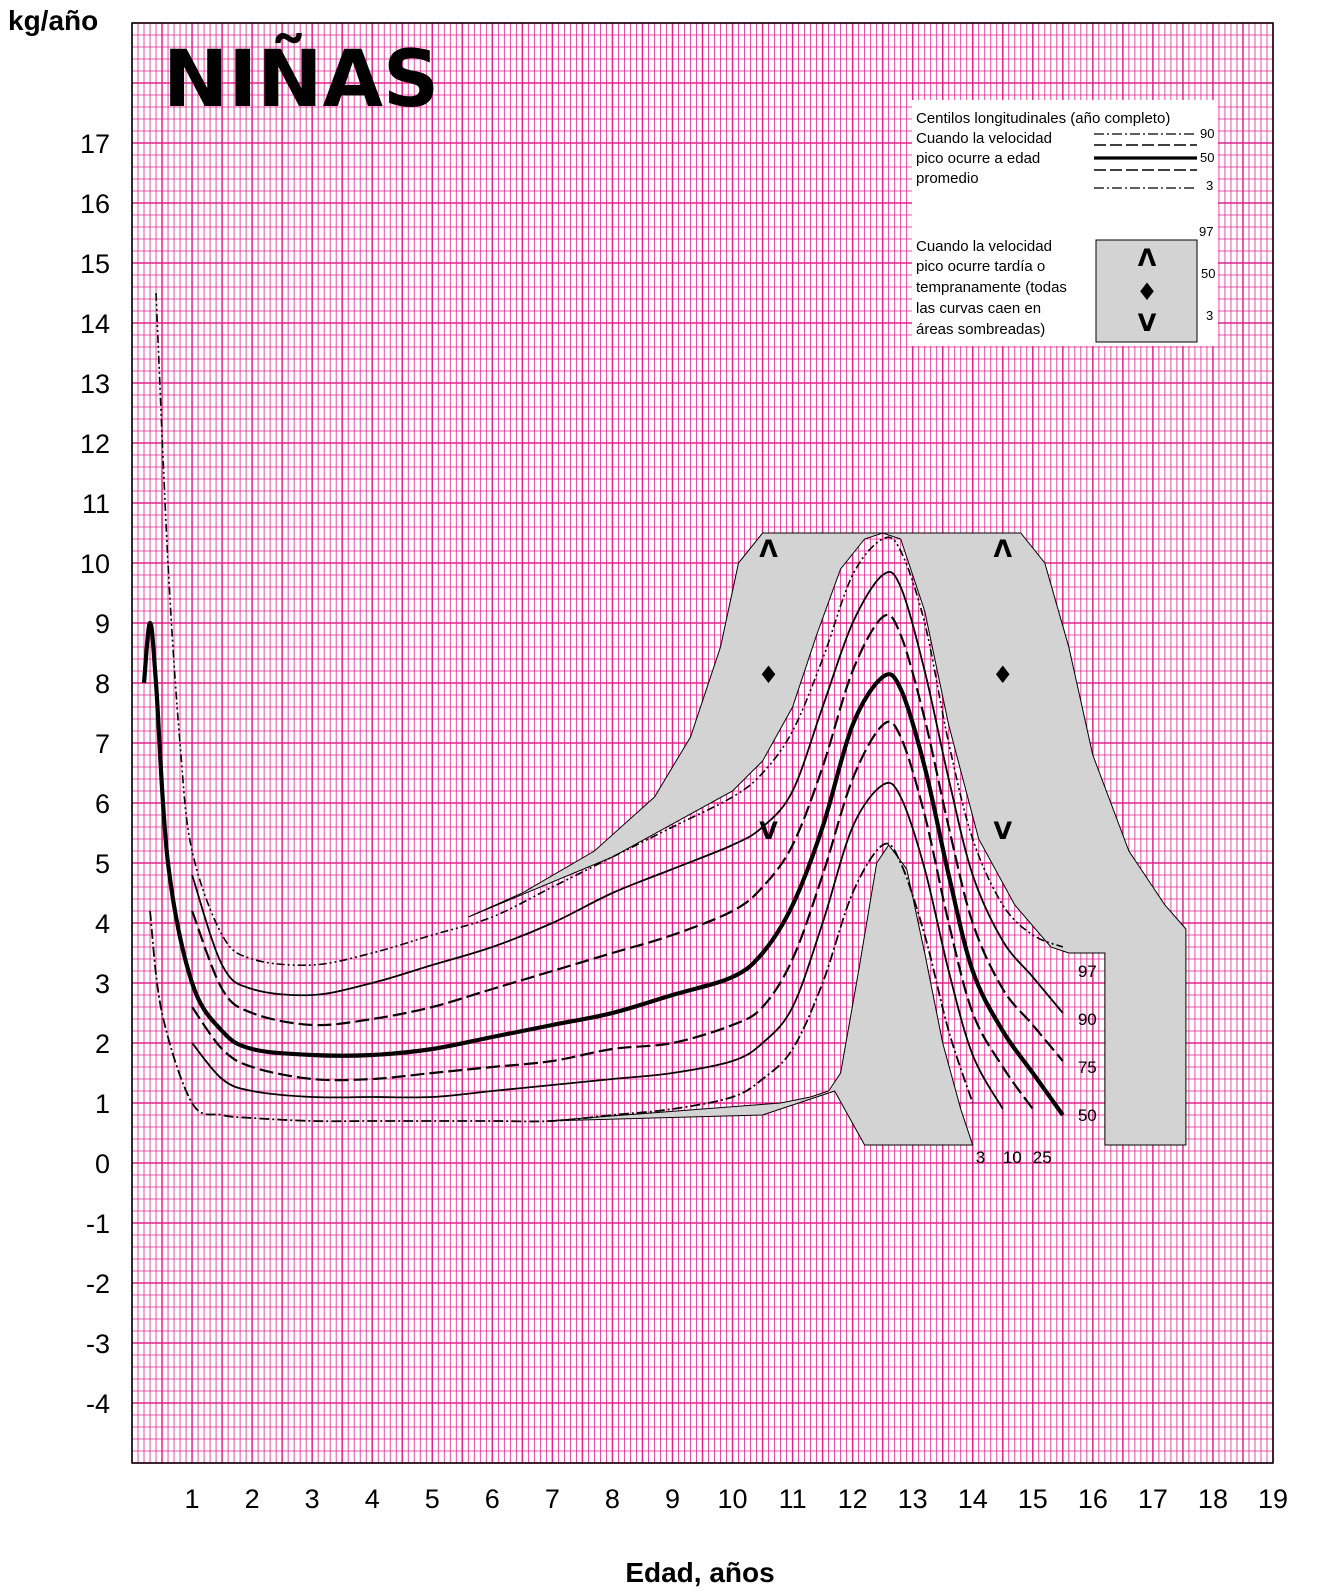 This screenshot has width=1320, height=1593. Describe the element at coordinates (98, 1344) in the screenshot. I see `y-tick-label: -3` at that location.